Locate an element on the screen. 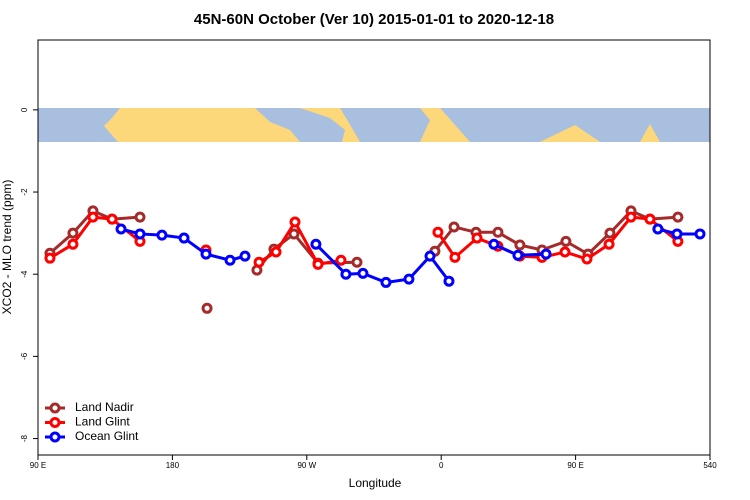  y-tick-label: 0 is located at coordinates (24, 109).